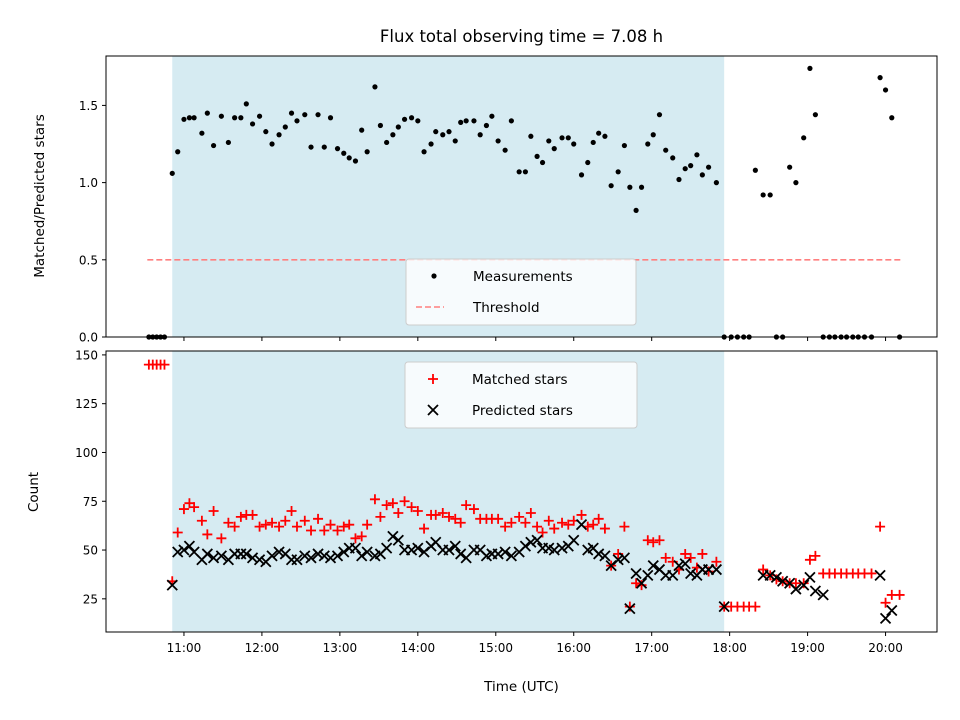 This screenshot has width=960, height=720. Describe the element at coordinates (88, 183) in the screenshot. I see `y-tick-label: 1.0` at that location.